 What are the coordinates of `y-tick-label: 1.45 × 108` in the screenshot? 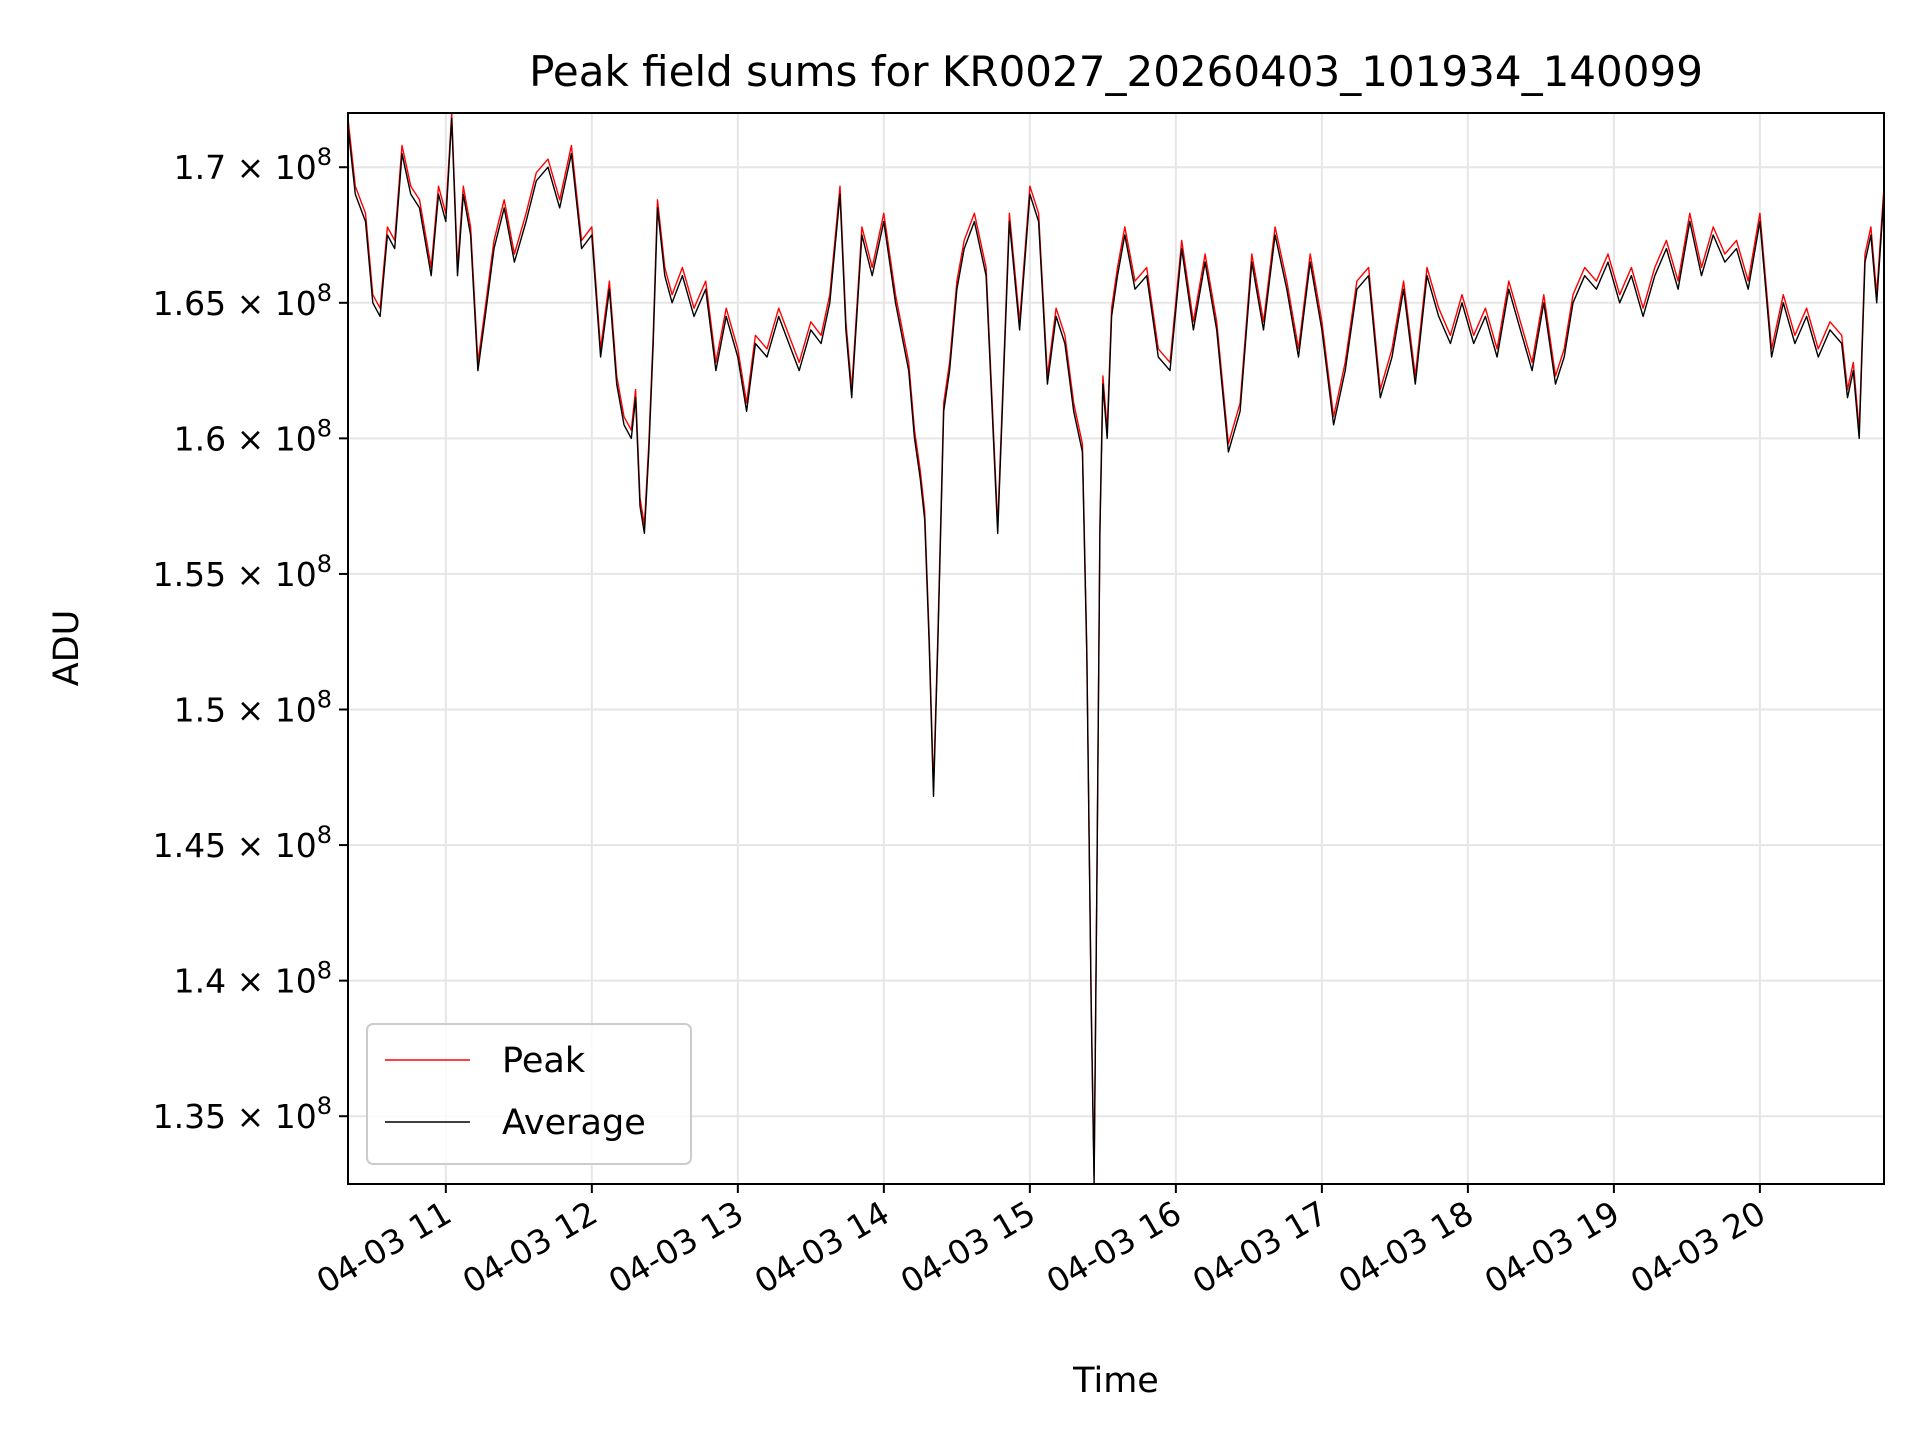 It's located at (242, 843).